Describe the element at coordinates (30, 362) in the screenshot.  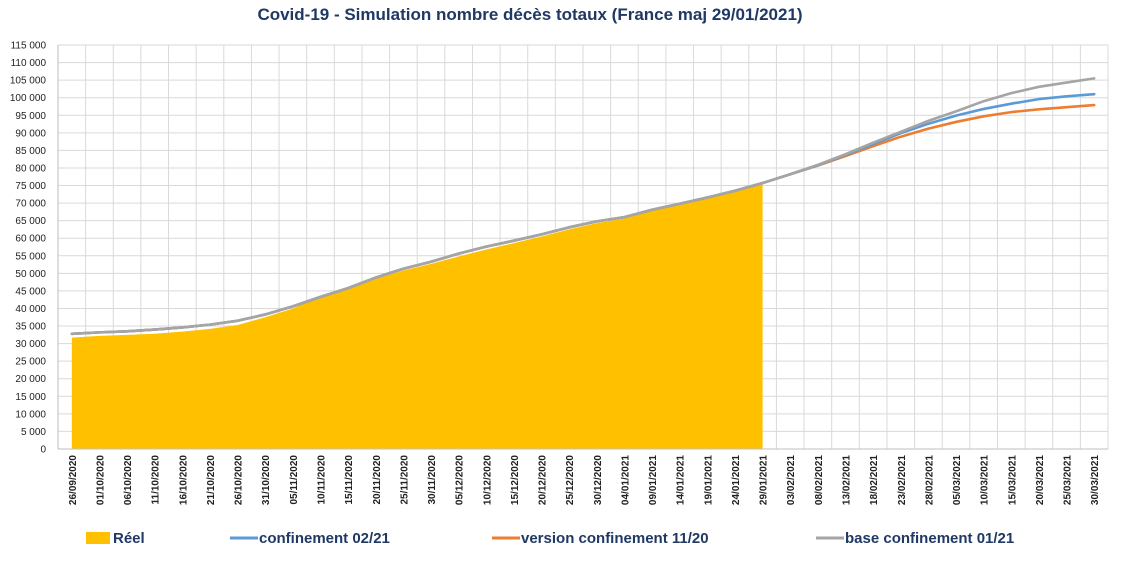
I see `y-tick-label: 25 000` at that location.